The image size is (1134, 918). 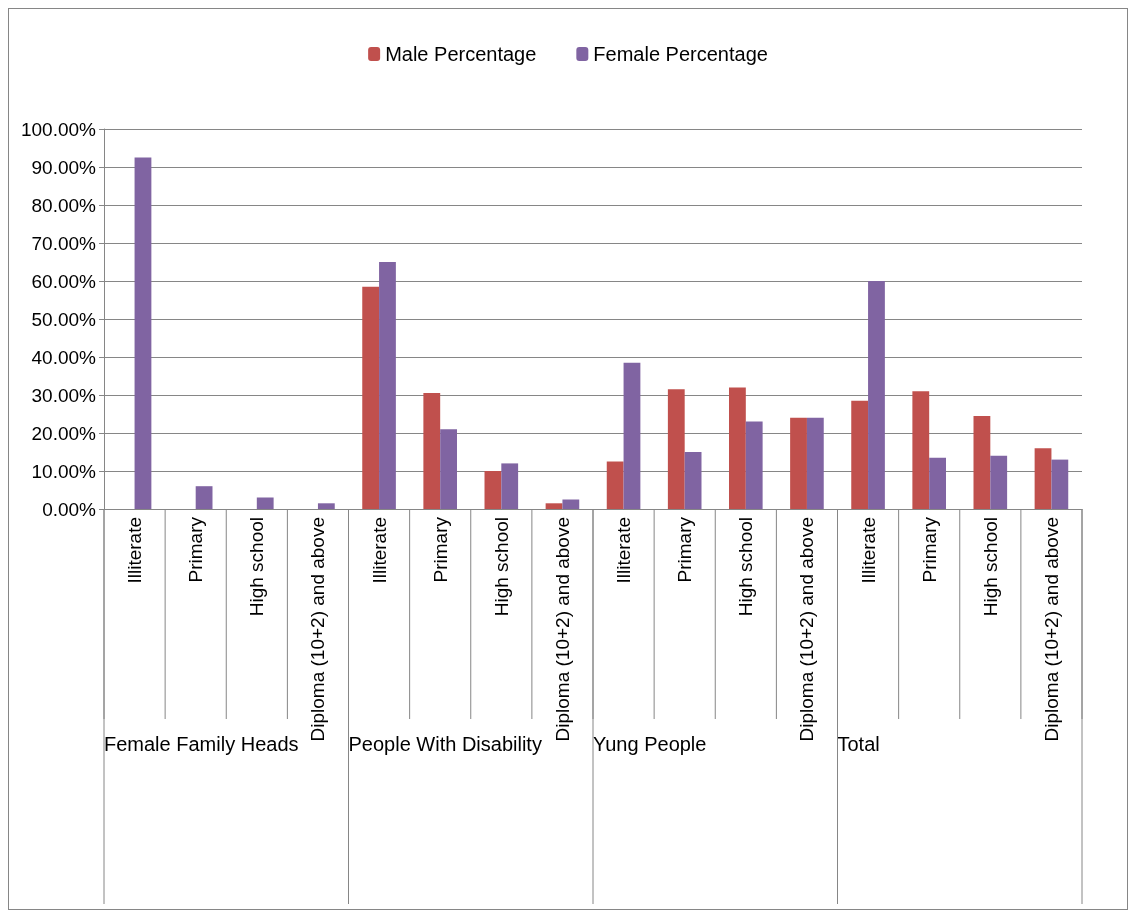 What do you see at coordinates (58, 129) in the screenshot?
I see `y-tick-label: 100.00%` at bounding box center [58, 129].